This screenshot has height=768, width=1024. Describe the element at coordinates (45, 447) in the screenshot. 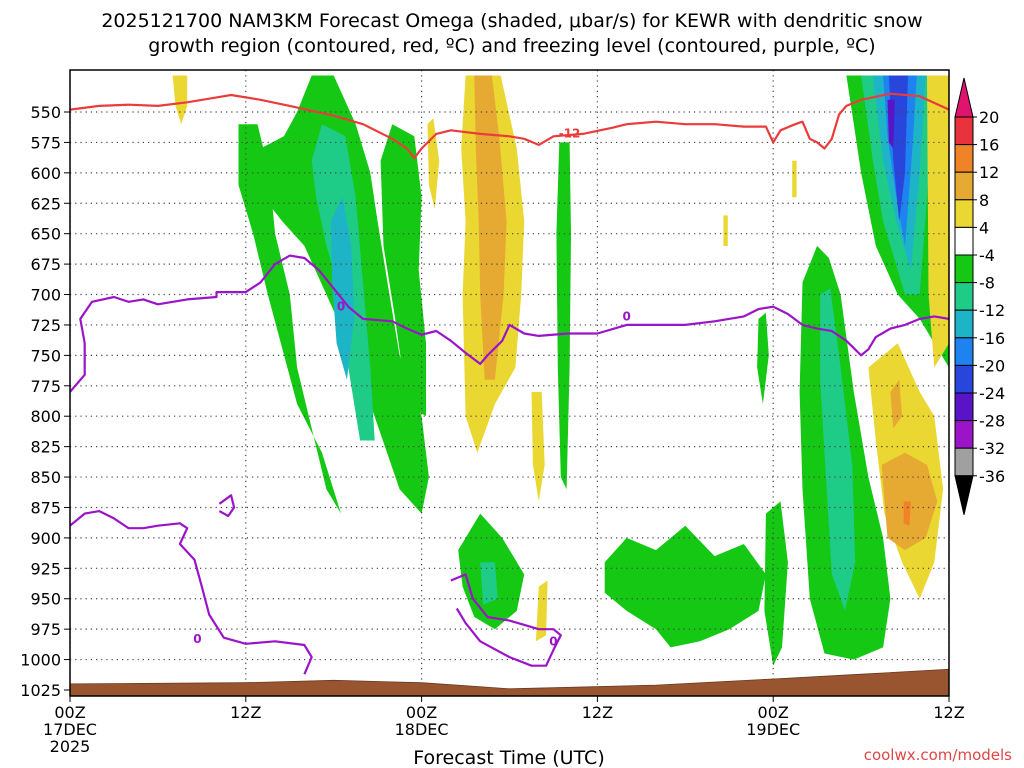

I see `y-tick-label: 825` at that location.